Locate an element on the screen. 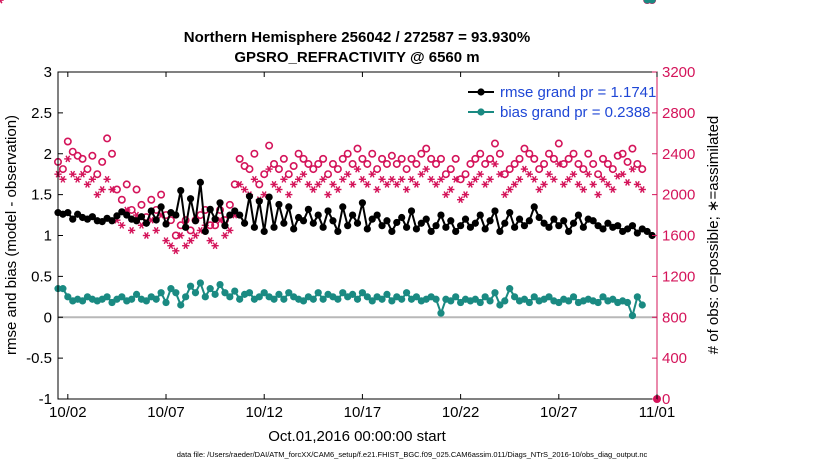 This screenshot has height=470, width=830. right-y-axis-label: # of obs: o=possible; ∗=assimilated is located at coordinates (713, 235).